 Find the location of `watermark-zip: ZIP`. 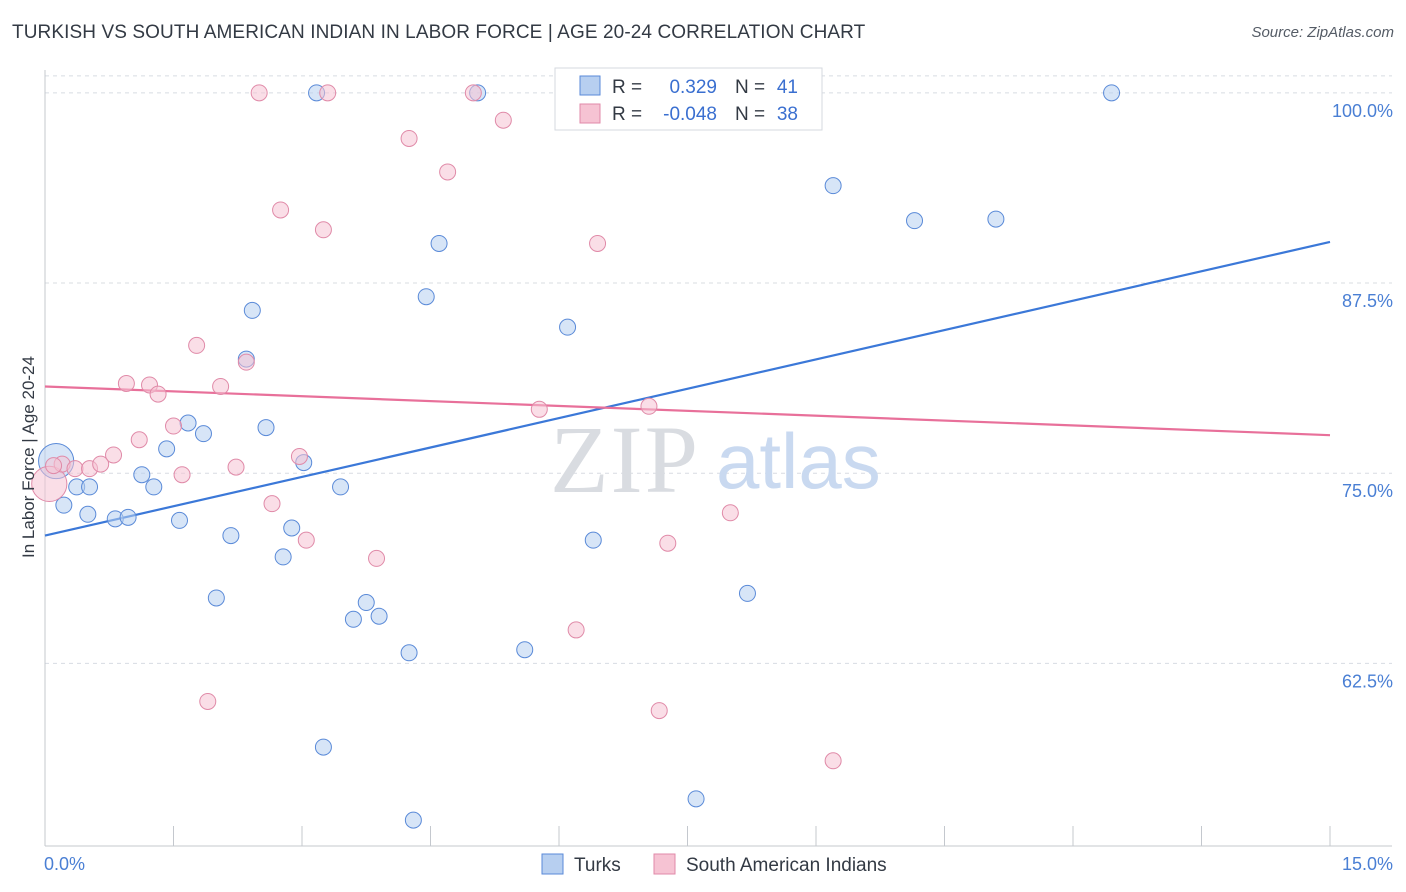

watermark-zip: ZIP is located at coordinates (625, 459).